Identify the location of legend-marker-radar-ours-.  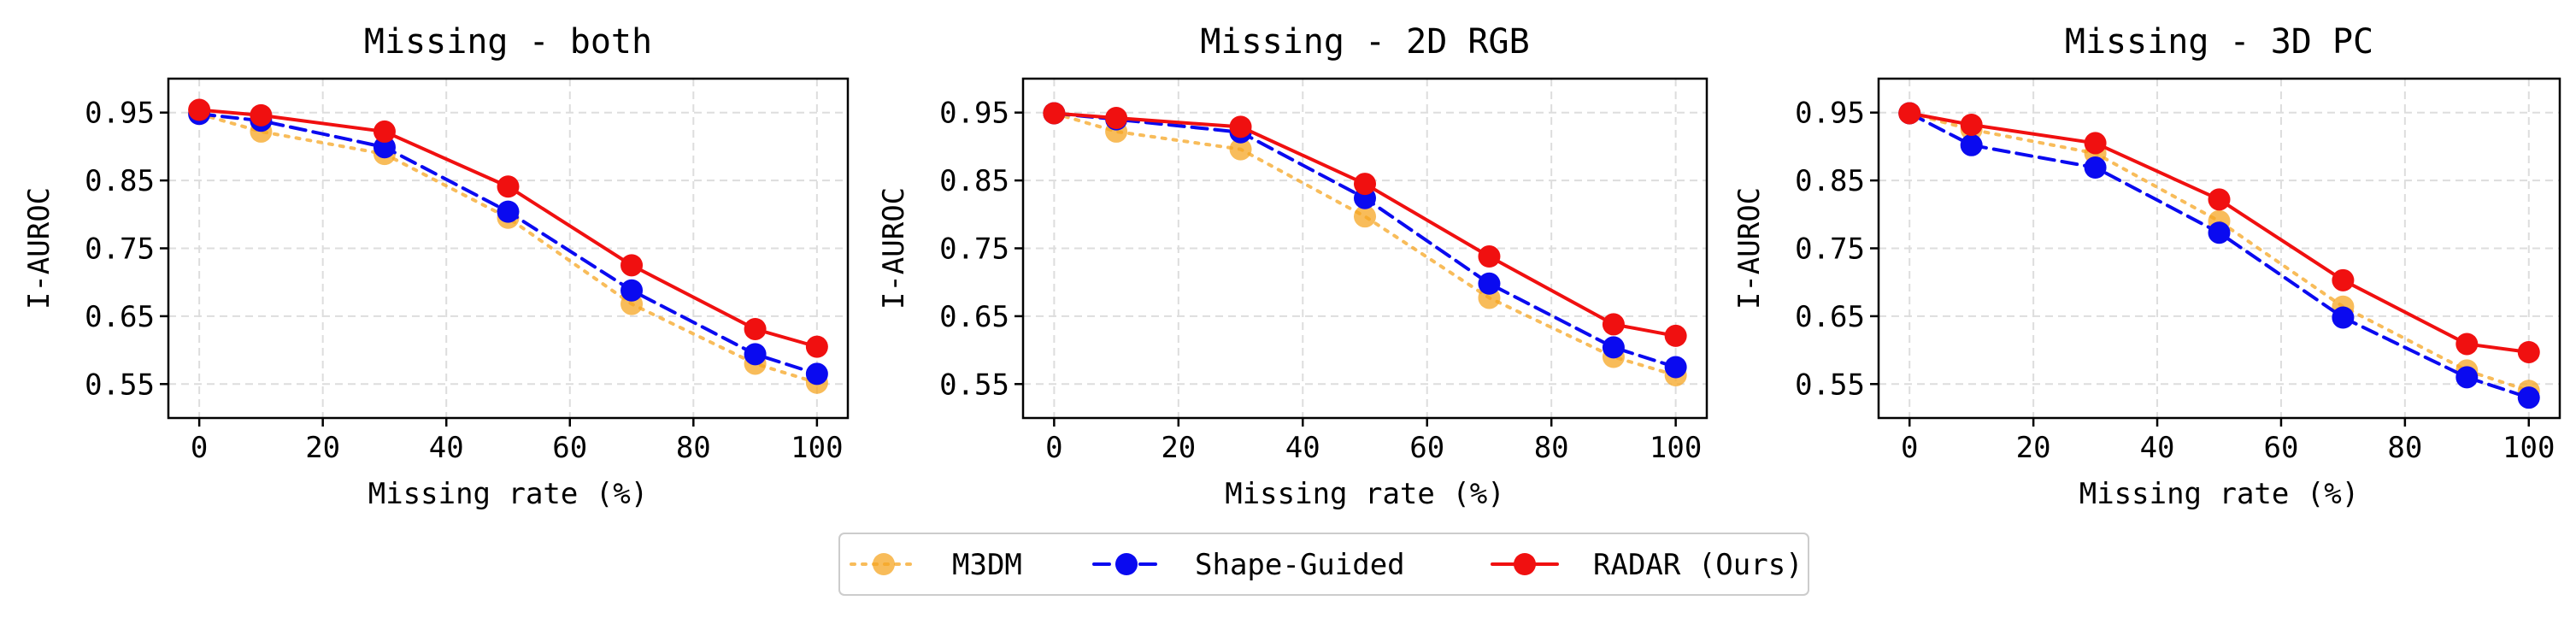
(1525, 564).